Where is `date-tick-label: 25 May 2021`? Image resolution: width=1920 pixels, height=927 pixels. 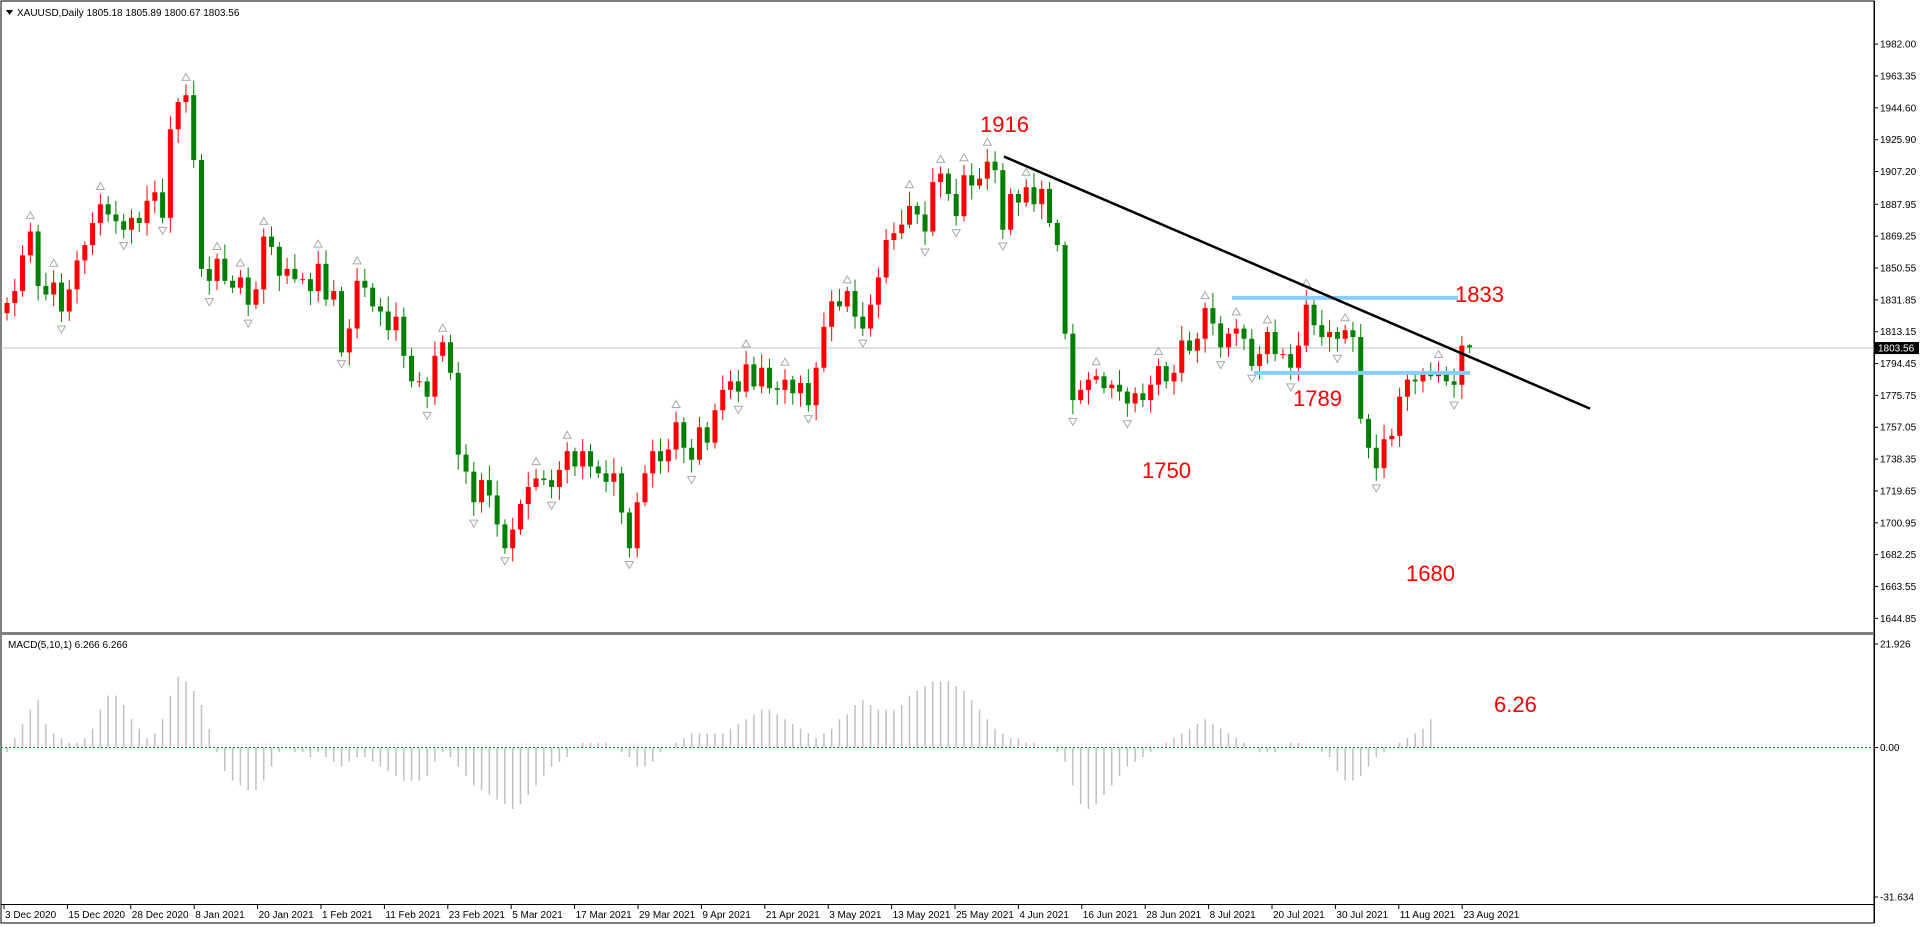 date-tick-label: 25 May 2021 is located at coordinates (985, 915).